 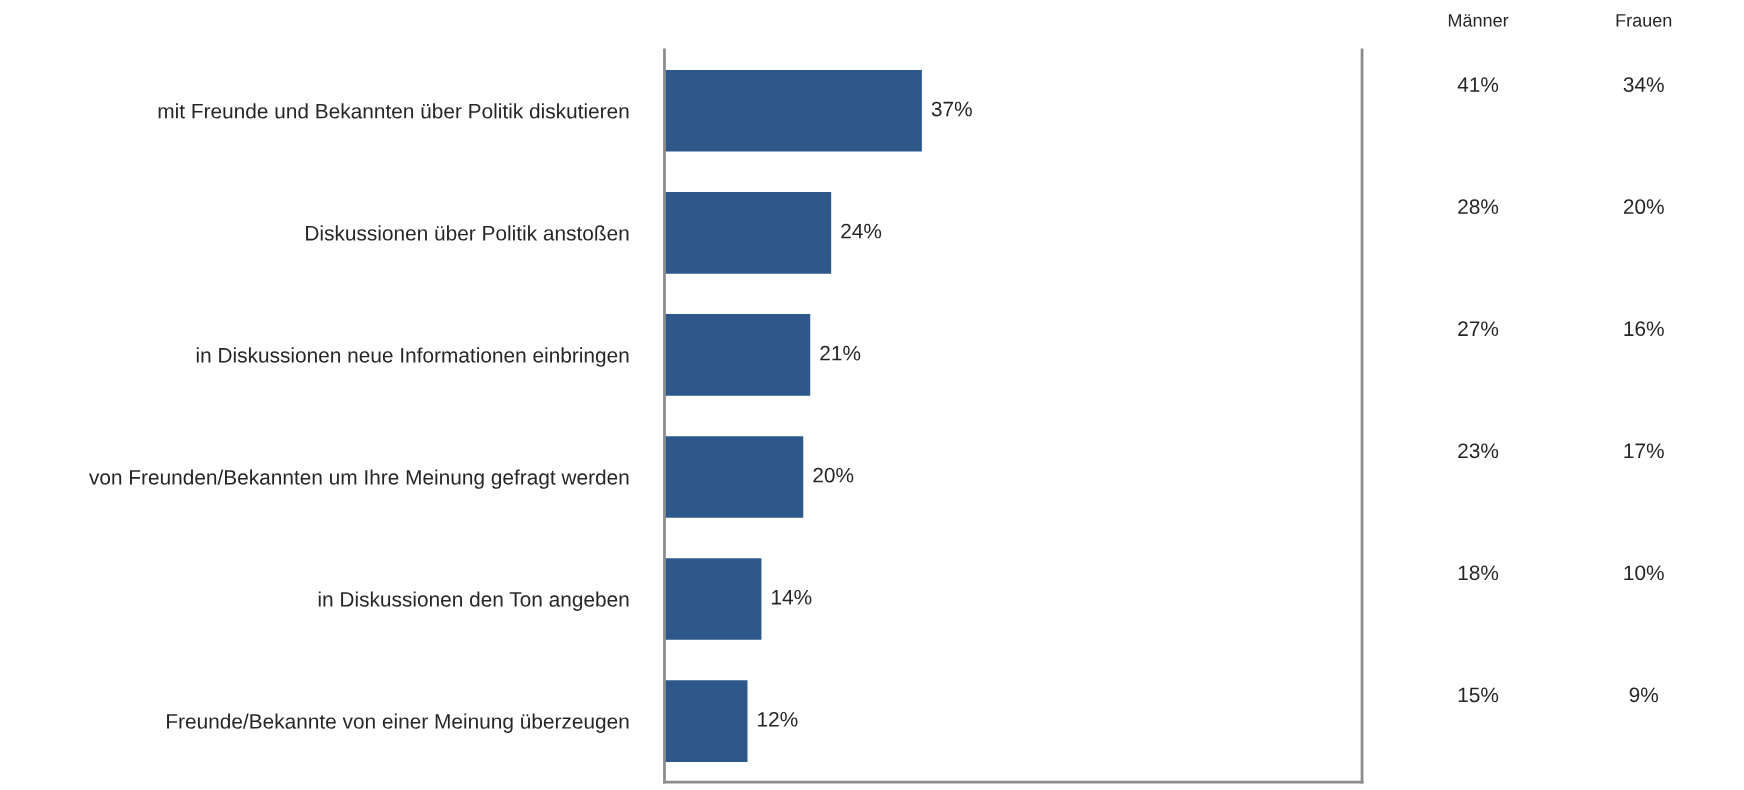 I want to click on text: 23%, so click(x=1478, y=451).